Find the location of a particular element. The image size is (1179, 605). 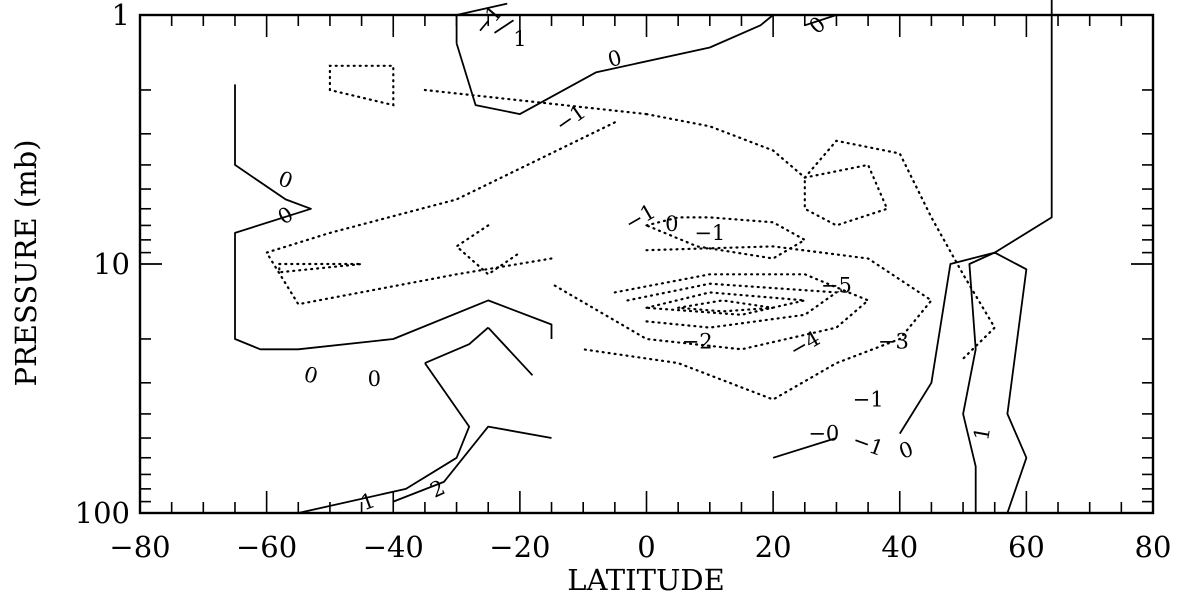

contour-label-8: 0 is located at coordinates (671, 224).